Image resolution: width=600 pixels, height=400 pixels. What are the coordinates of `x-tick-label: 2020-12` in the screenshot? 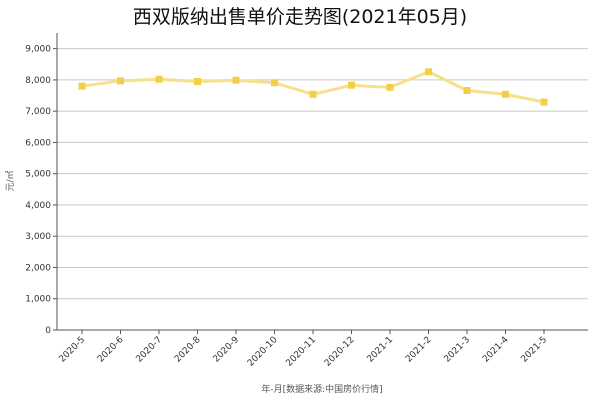 It's located at (340, 352).